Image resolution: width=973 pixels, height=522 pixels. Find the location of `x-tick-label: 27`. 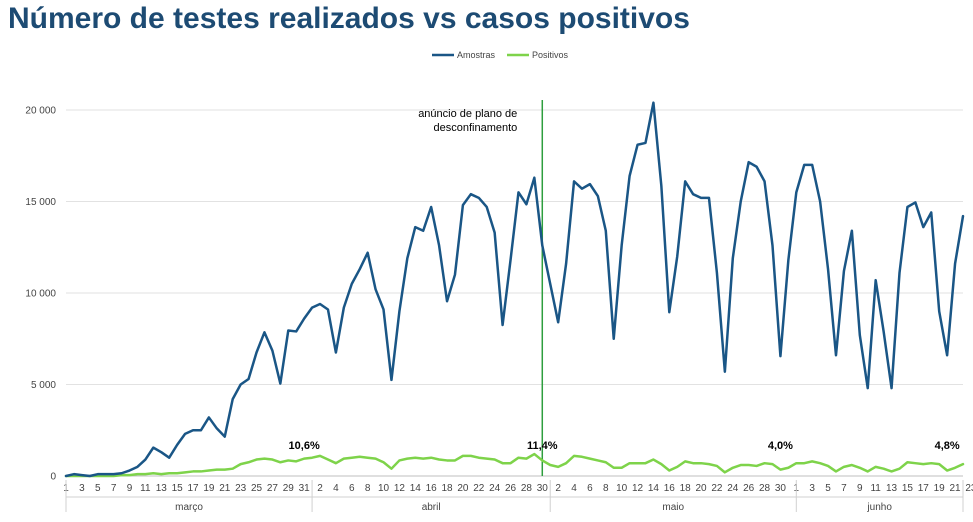

x-tick-label: 27 is located at coordinates (273, 488).